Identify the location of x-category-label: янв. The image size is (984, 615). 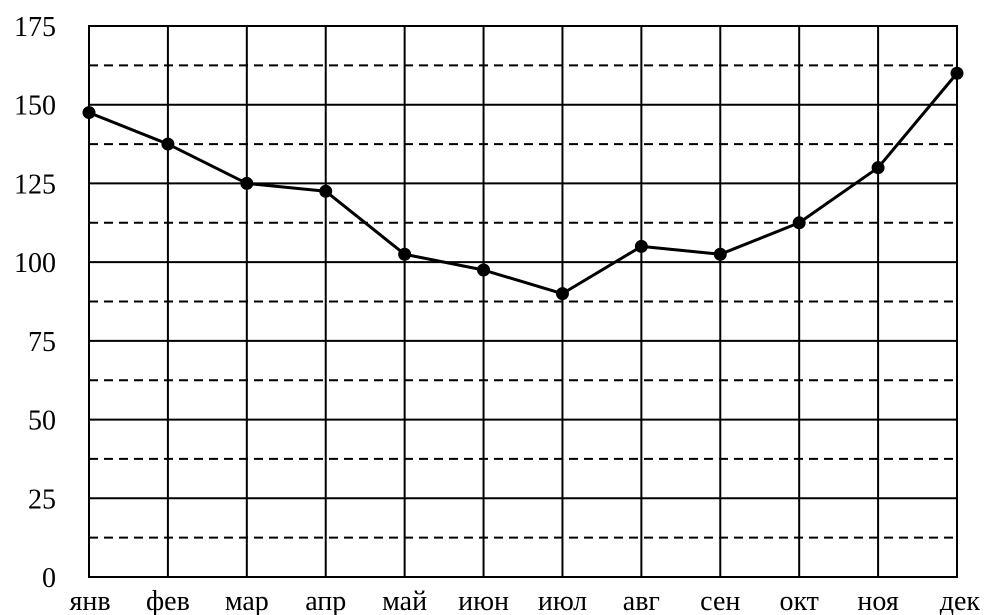
(89, 600).